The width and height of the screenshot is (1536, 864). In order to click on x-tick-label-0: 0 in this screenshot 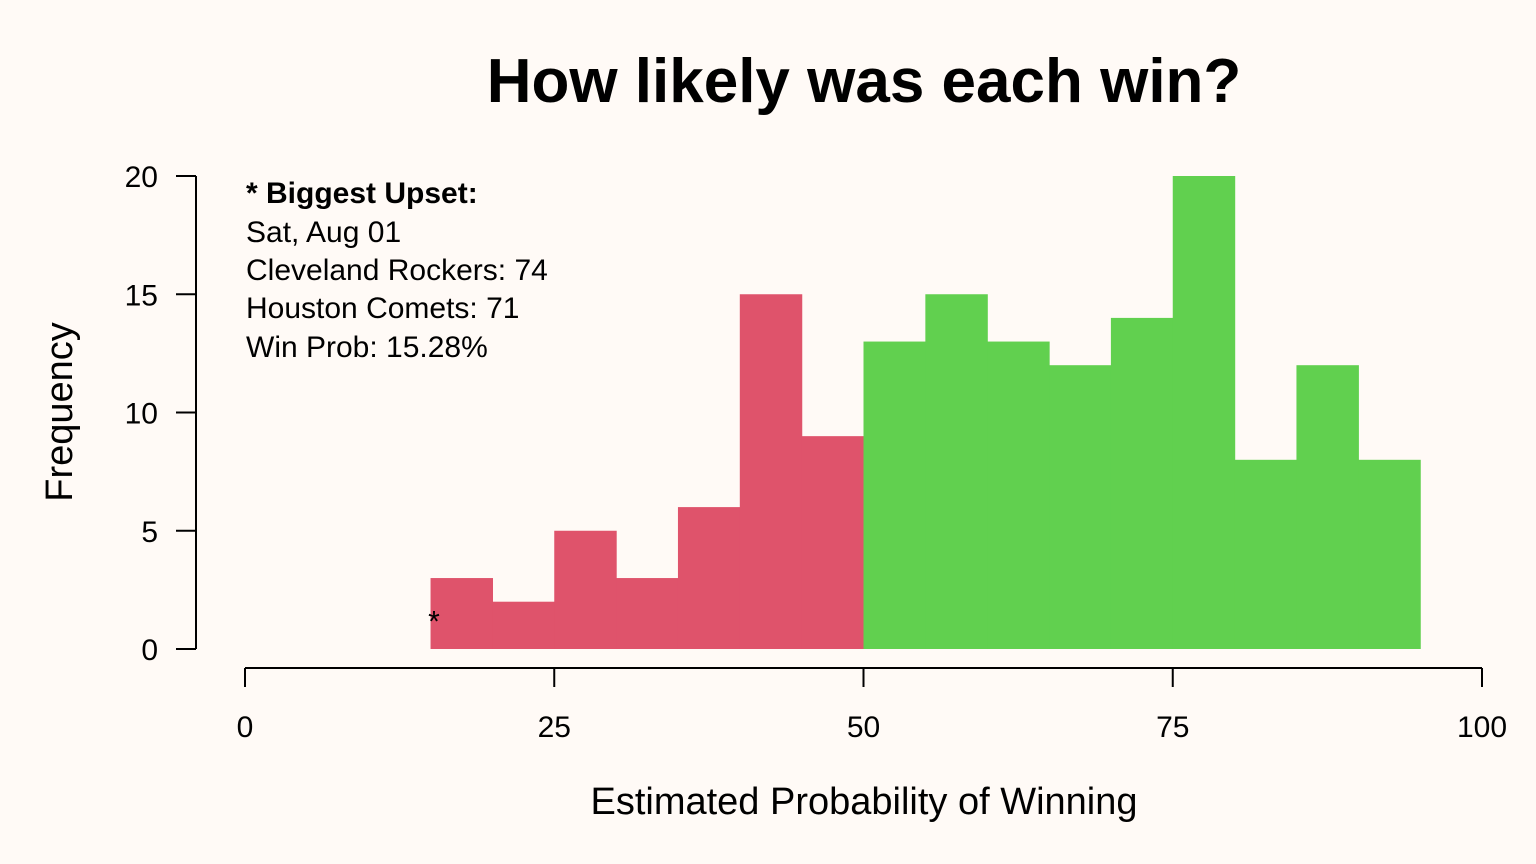, I will do `click(245, 727)`.